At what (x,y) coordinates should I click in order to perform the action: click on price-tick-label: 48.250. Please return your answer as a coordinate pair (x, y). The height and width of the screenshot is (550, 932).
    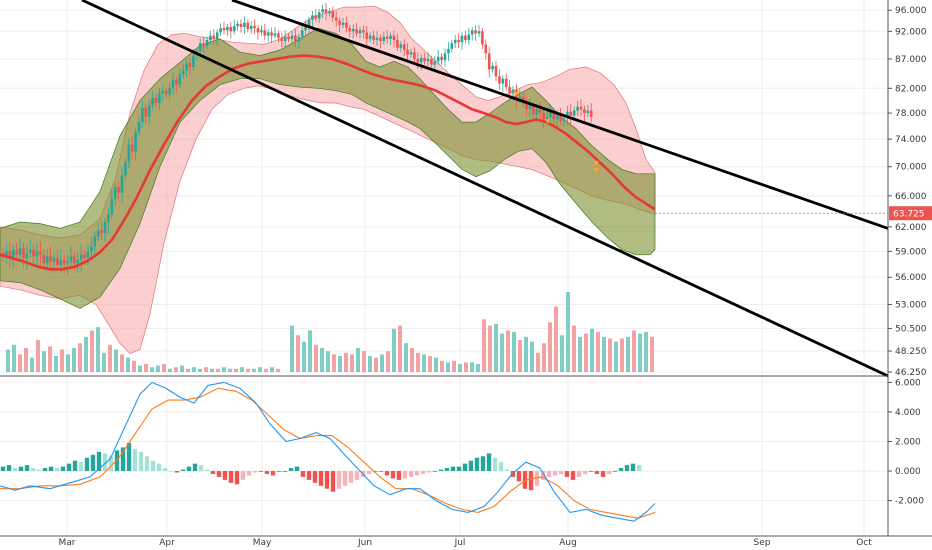
    Looking at the image, I should click on (911, 352).